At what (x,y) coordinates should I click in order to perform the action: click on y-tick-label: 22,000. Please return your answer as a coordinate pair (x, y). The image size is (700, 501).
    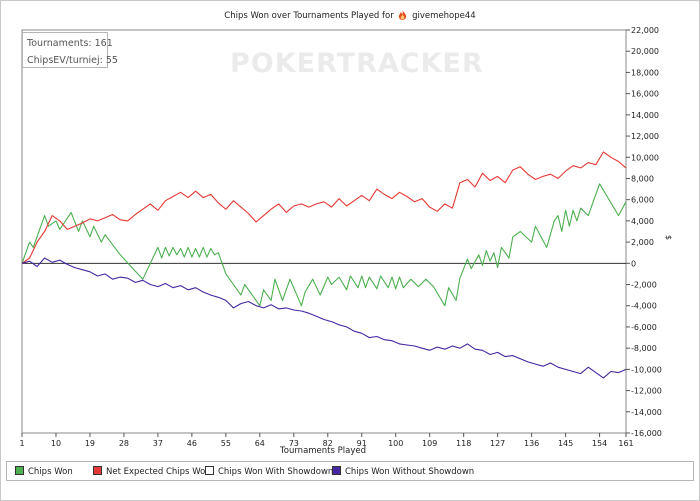
    Looking at the image, I should click on (645, 30).